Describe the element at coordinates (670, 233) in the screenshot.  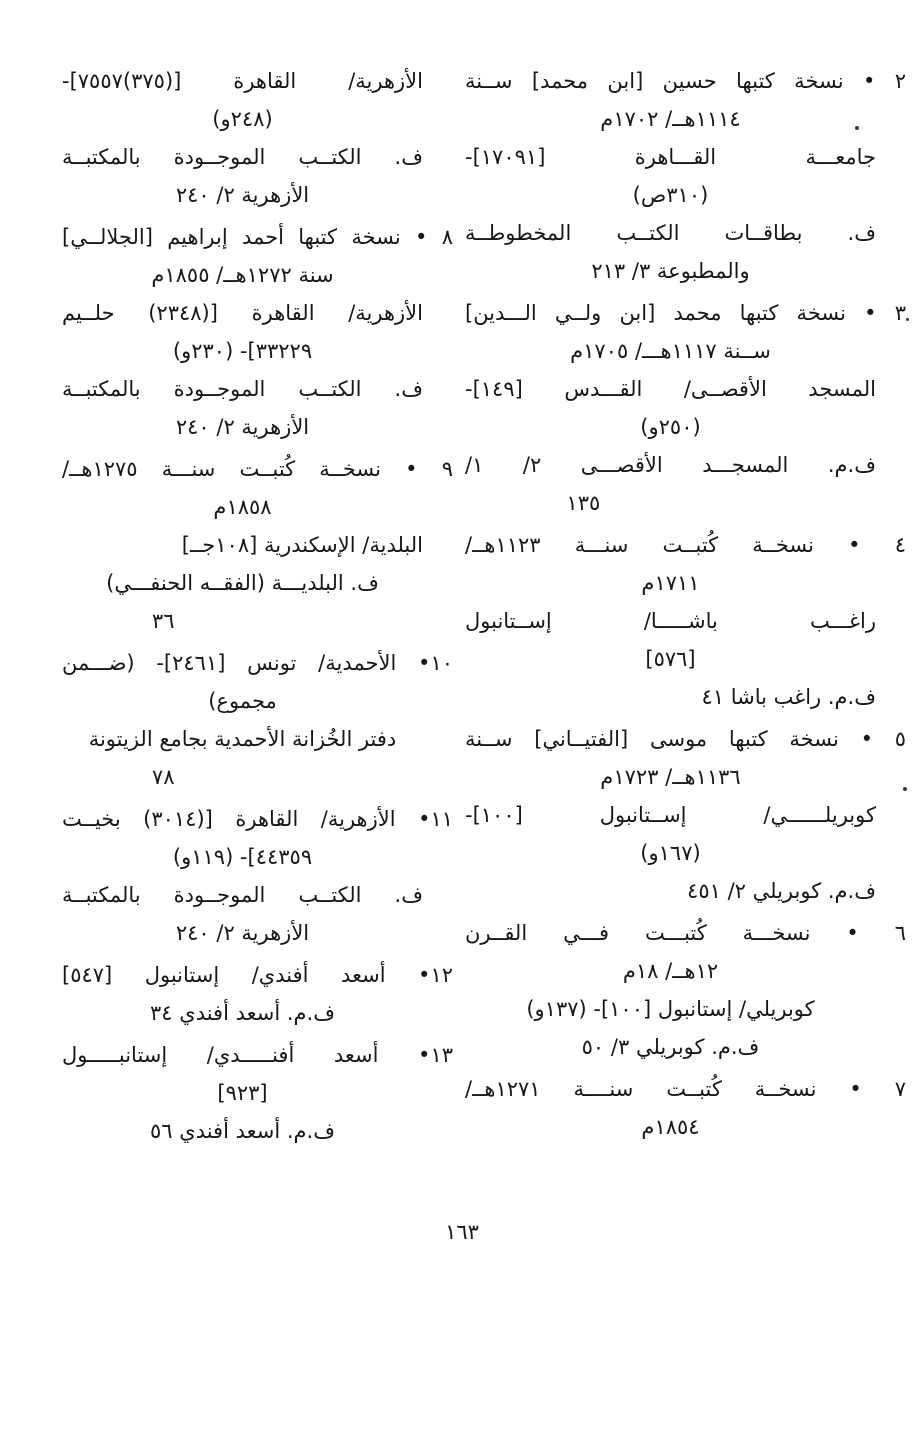
I see `entry-line: ف. بطاقــات الكتــب المخطوطــة` at that location.